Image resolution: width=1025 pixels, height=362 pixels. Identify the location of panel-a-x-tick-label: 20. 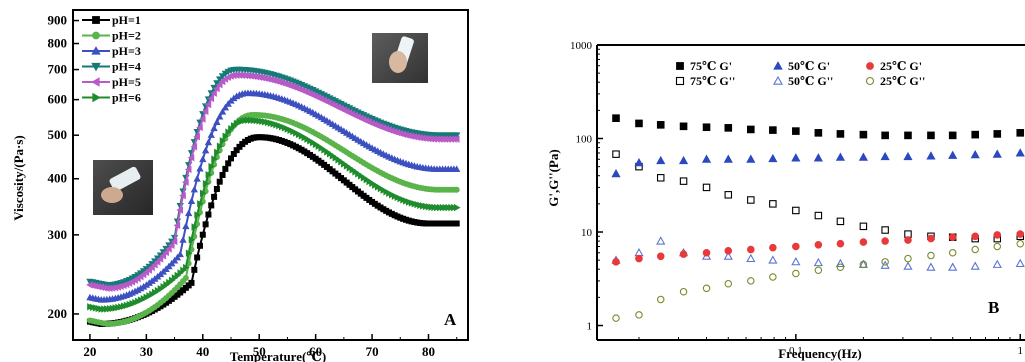
(89, 351).